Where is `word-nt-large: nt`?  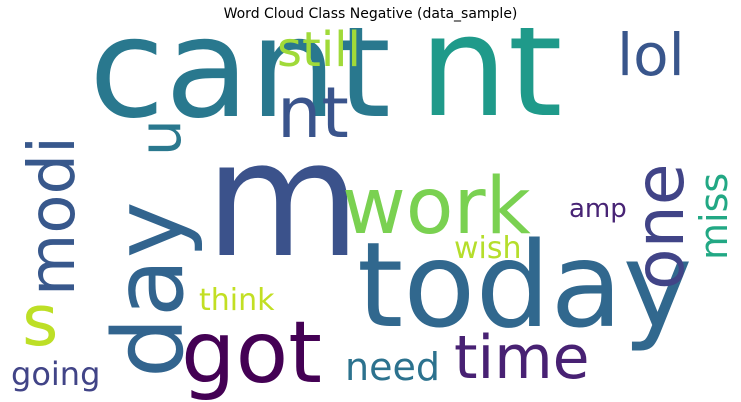
word-nt-large: nt is located at coordinates (491, 88).